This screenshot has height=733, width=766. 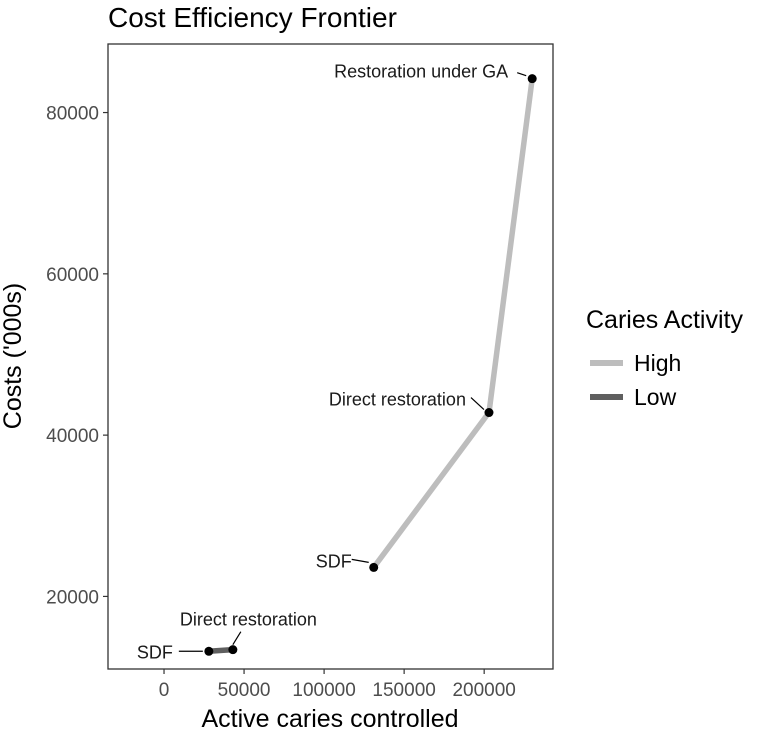 What do you see at coordinates (244, 690) in the screenshot?
I see `x-tick-label: 50000` at bounding box center [244, 690].